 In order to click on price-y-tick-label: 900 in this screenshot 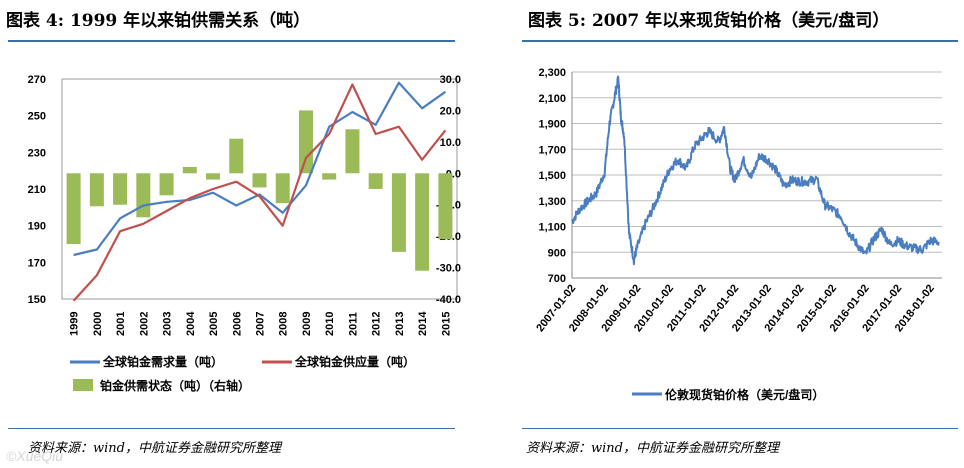, I will do `click(557, 253)`.